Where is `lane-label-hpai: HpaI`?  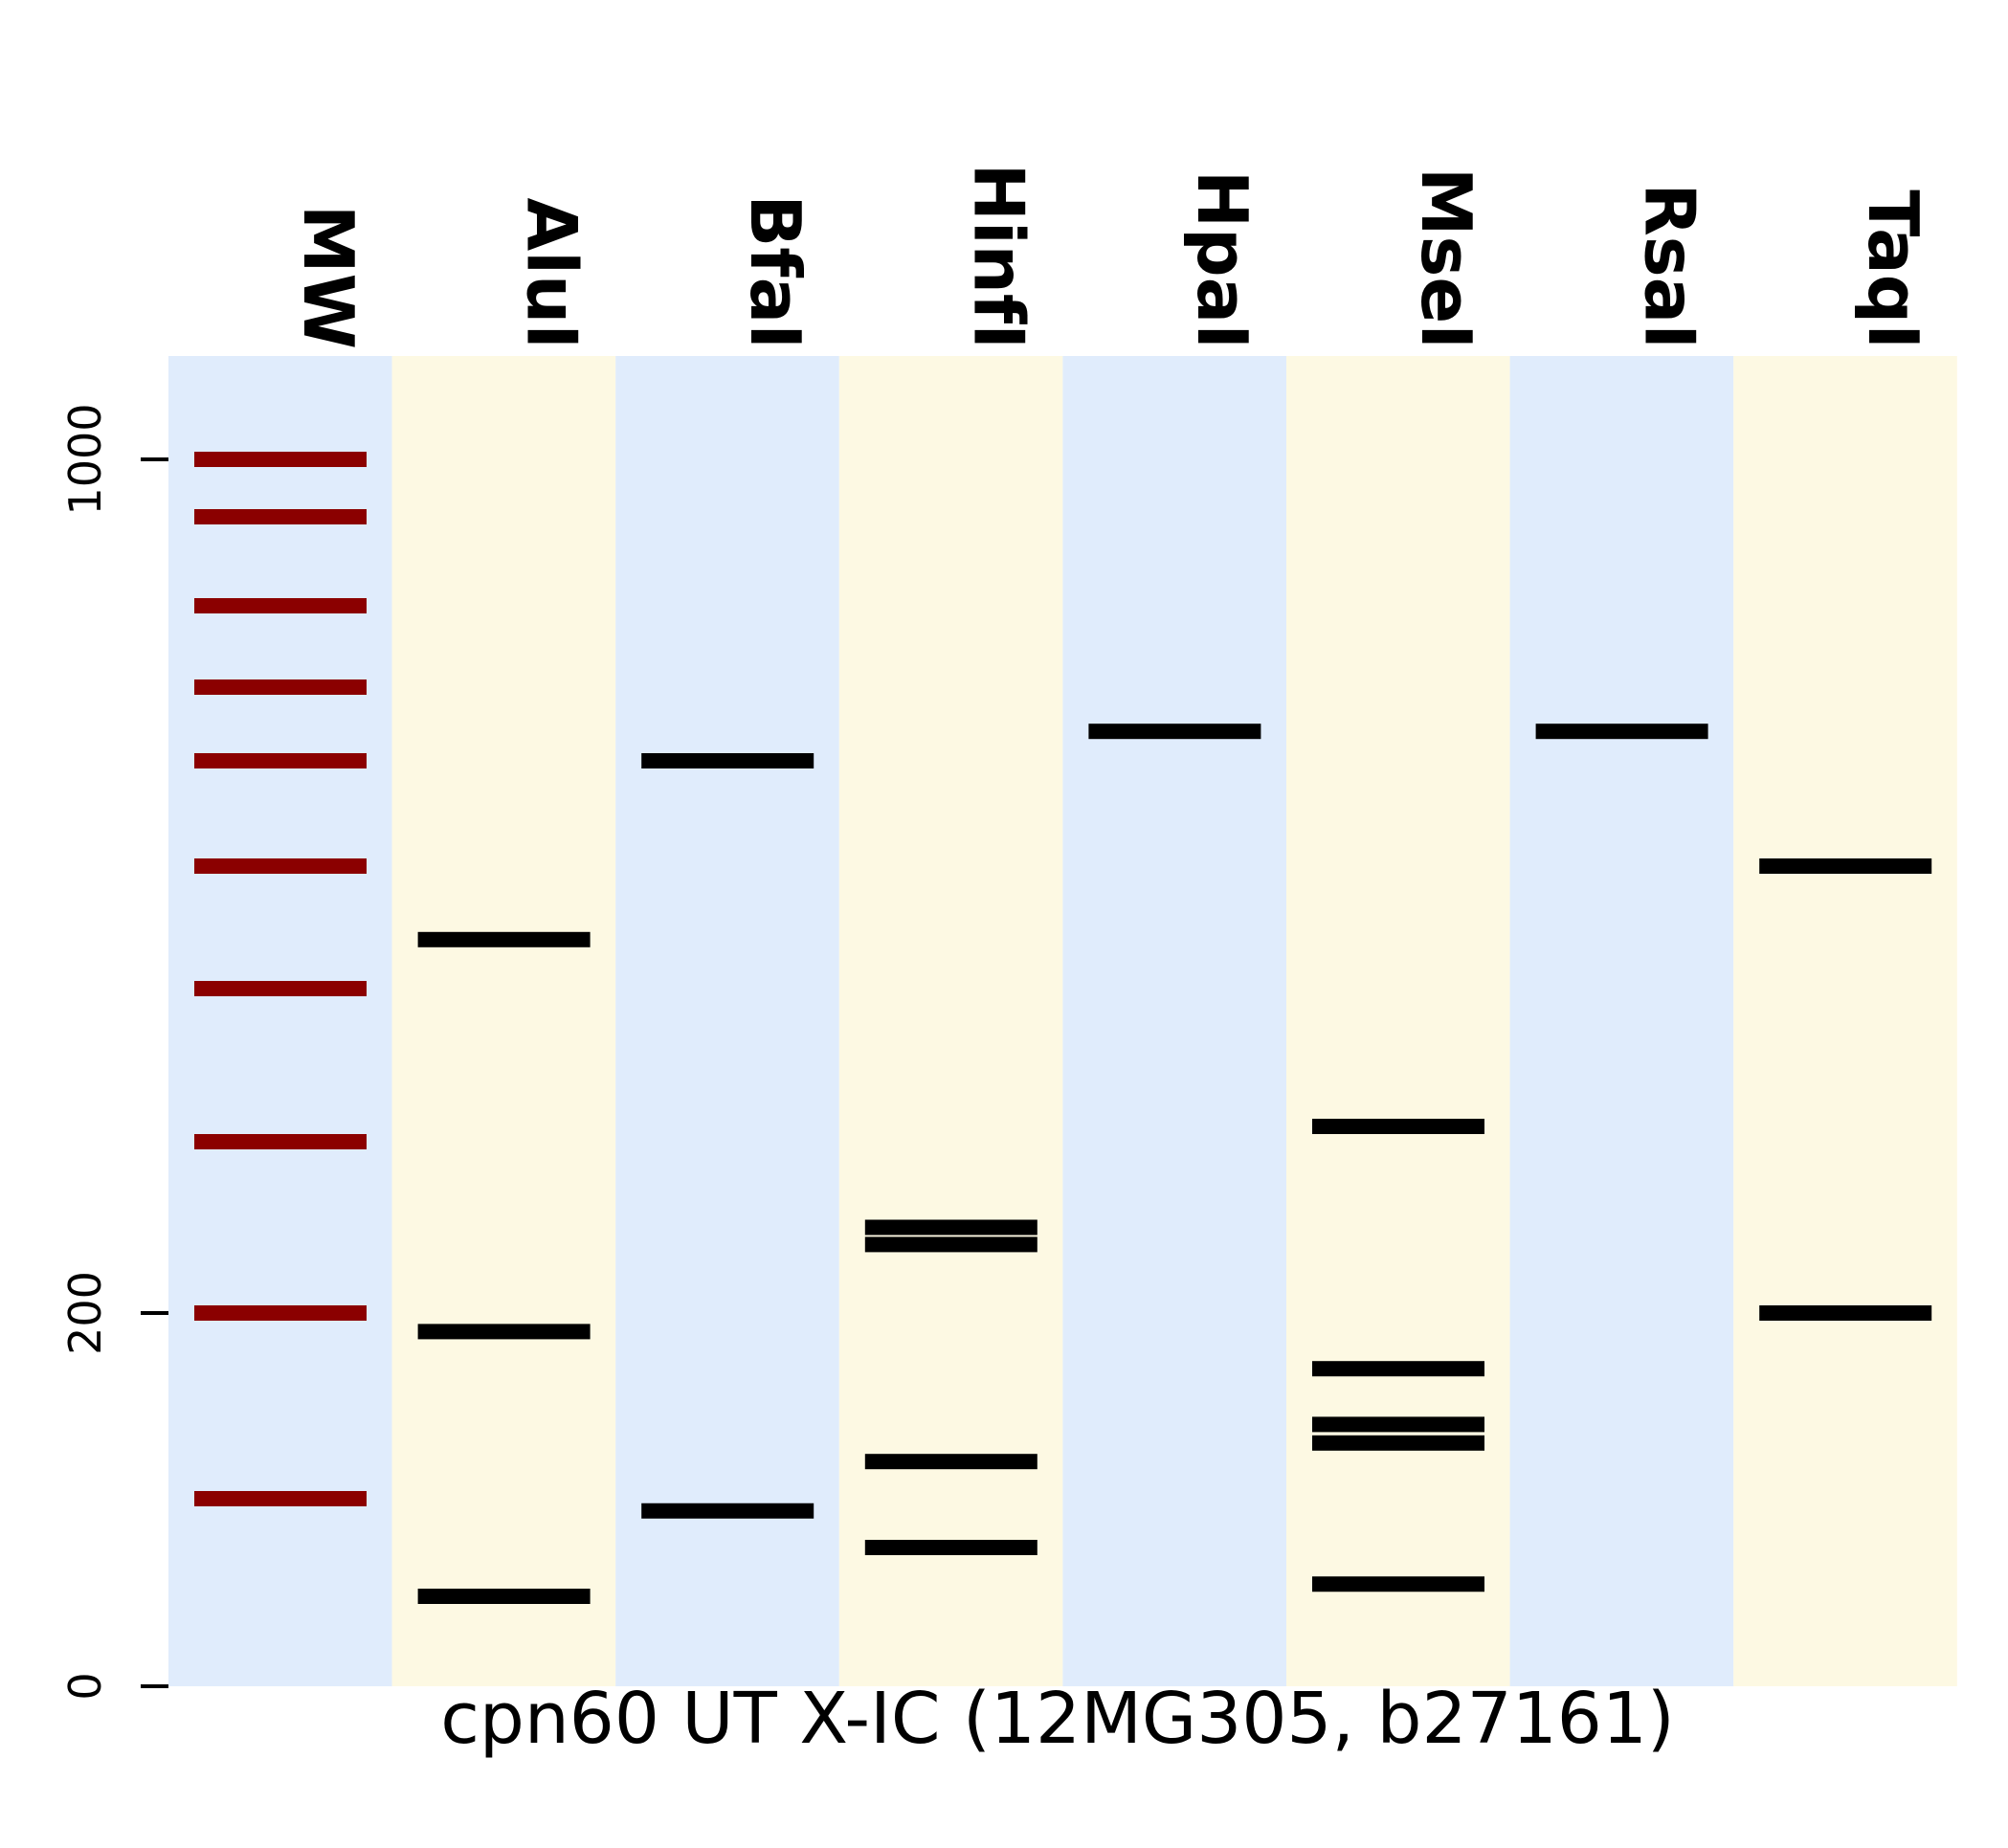 lane-label-hpai: HpaI is located at coordinates (1222, 260).